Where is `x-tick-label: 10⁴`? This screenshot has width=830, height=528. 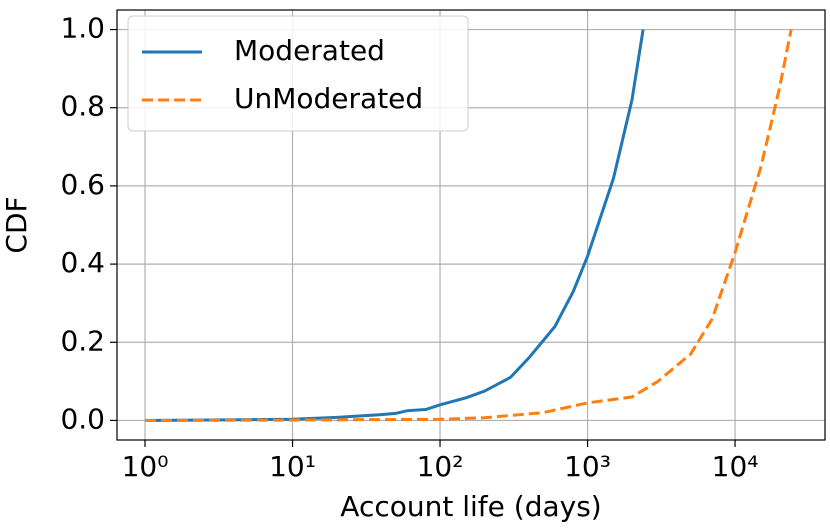 x-tick-label: 10⁴ is located at coordinates (735, 466).